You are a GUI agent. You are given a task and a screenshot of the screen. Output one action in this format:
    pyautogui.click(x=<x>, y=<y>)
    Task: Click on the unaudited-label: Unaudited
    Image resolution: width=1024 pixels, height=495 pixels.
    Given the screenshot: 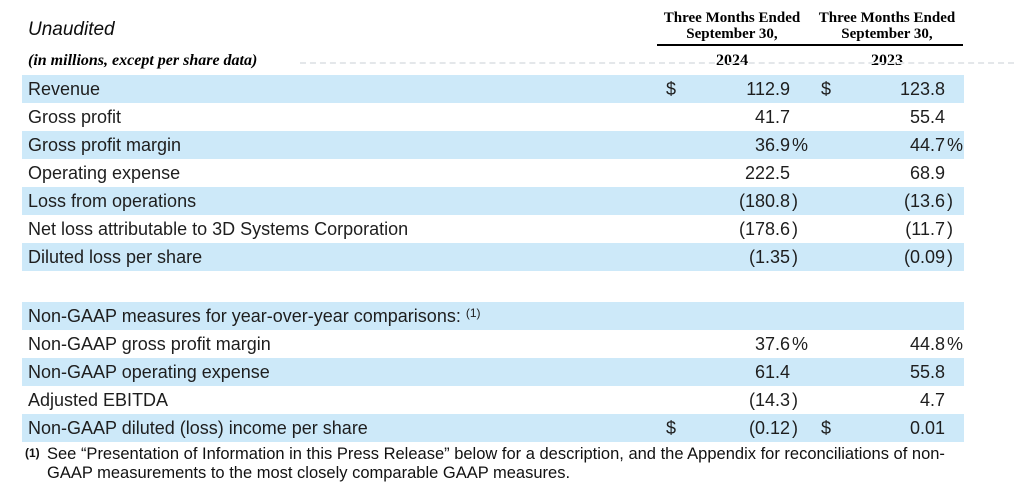 What is the action you would take?
    pyautogui.click(x=71, y=29)
    